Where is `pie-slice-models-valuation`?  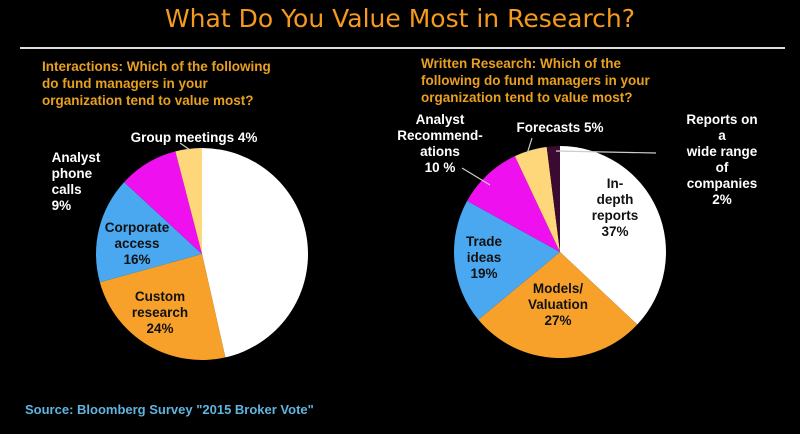
pie-slice-models-valuation is located at coordinates (558, 305).